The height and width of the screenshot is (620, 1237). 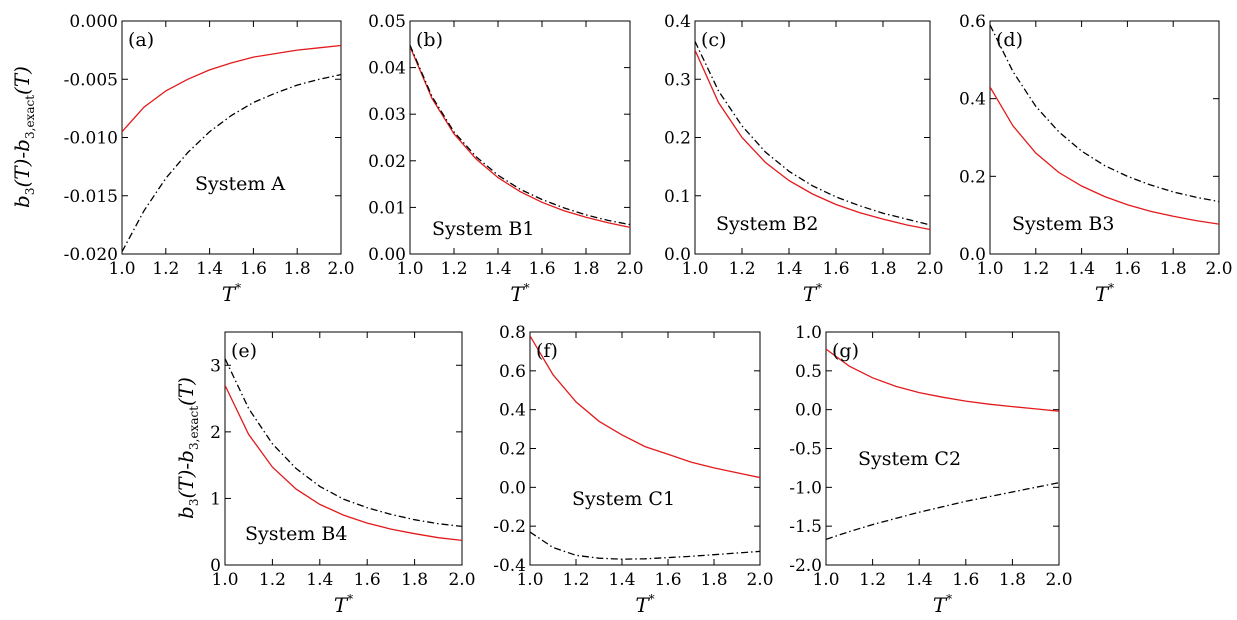 I want to click on system-annotation: System B3, so click(x=1063, y=224).